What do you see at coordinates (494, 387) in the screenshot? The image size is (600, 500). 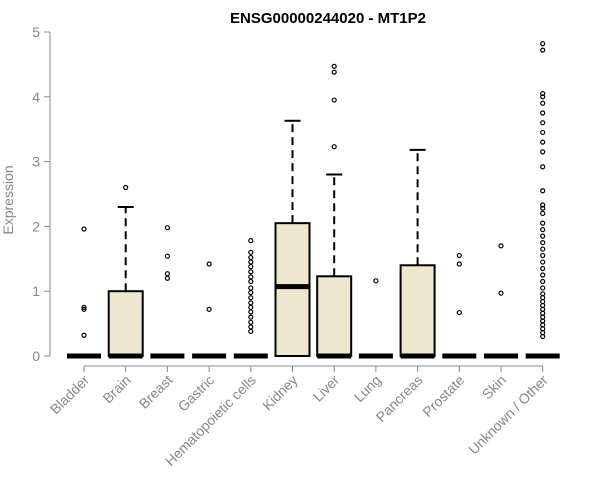 I see `x-tick-label: Skin` at bounding box center [494, 387].